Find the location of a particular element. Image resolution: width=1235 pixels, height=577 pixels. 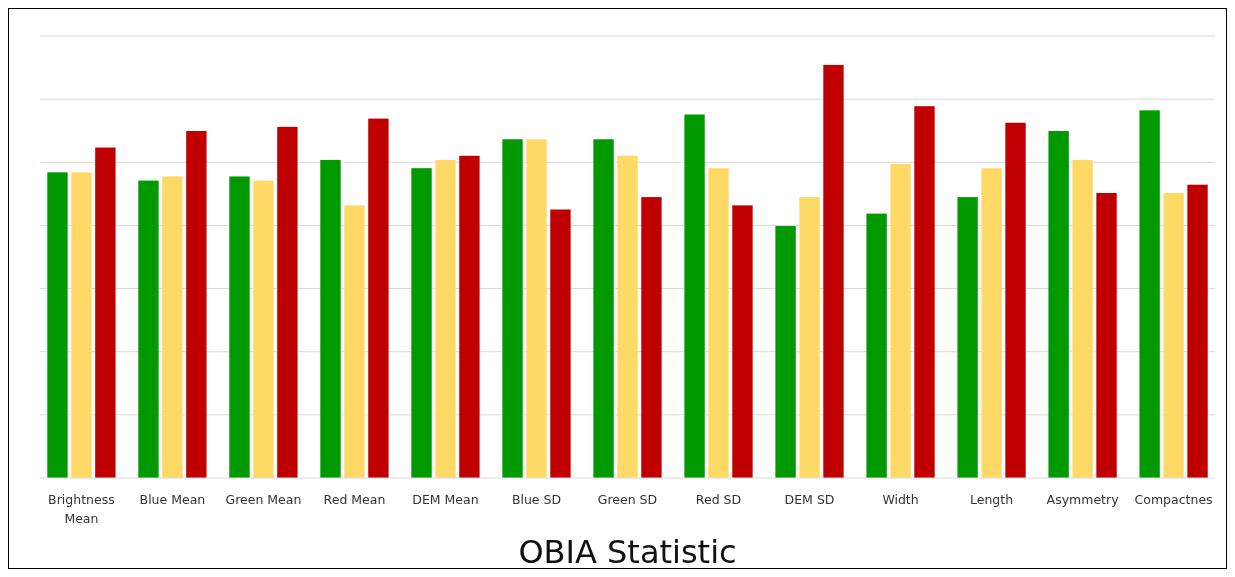

x-tick-label: Green SD is located at coordinates (627, 499).